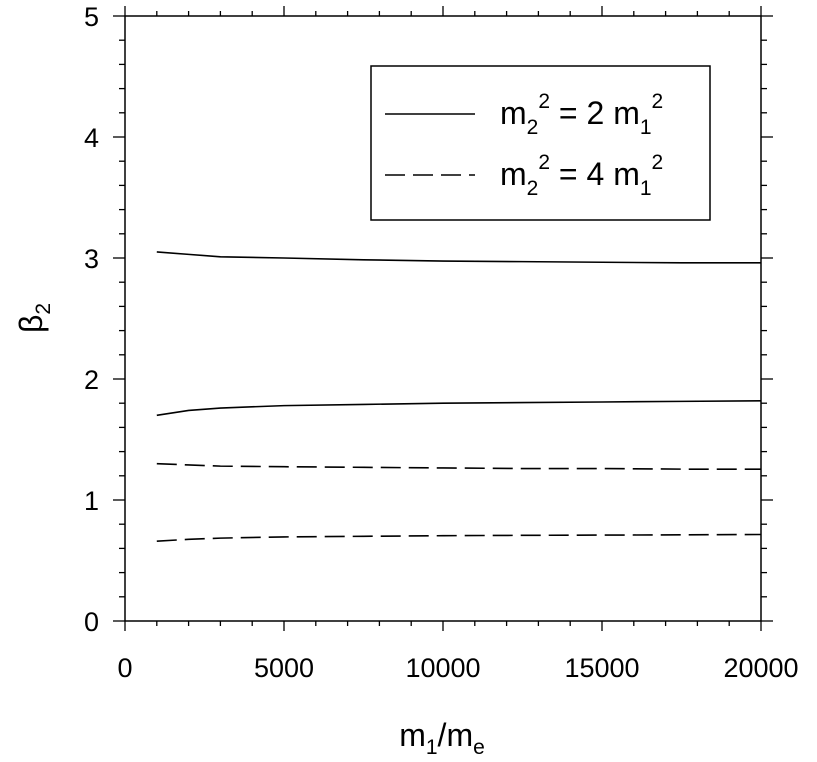  What do you see at coordinates (581, 114) in the screenshot?
I see `legend-label-solid: m22 = 2 m12` at bounding box center [581, 114].